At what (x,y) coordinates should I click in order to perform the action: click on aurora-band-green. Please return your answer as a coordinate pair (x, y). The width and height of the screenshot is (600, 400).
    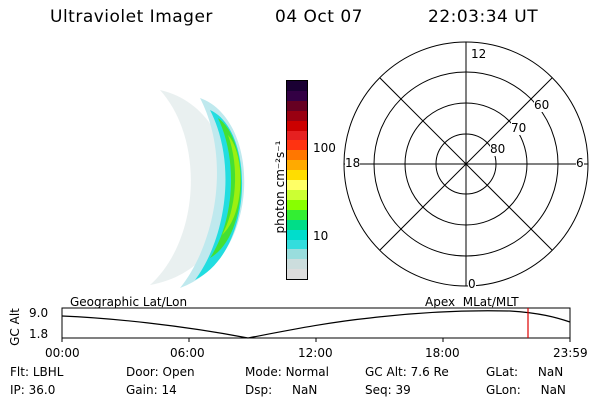
    Looking at the image, I should click on (226, 188).